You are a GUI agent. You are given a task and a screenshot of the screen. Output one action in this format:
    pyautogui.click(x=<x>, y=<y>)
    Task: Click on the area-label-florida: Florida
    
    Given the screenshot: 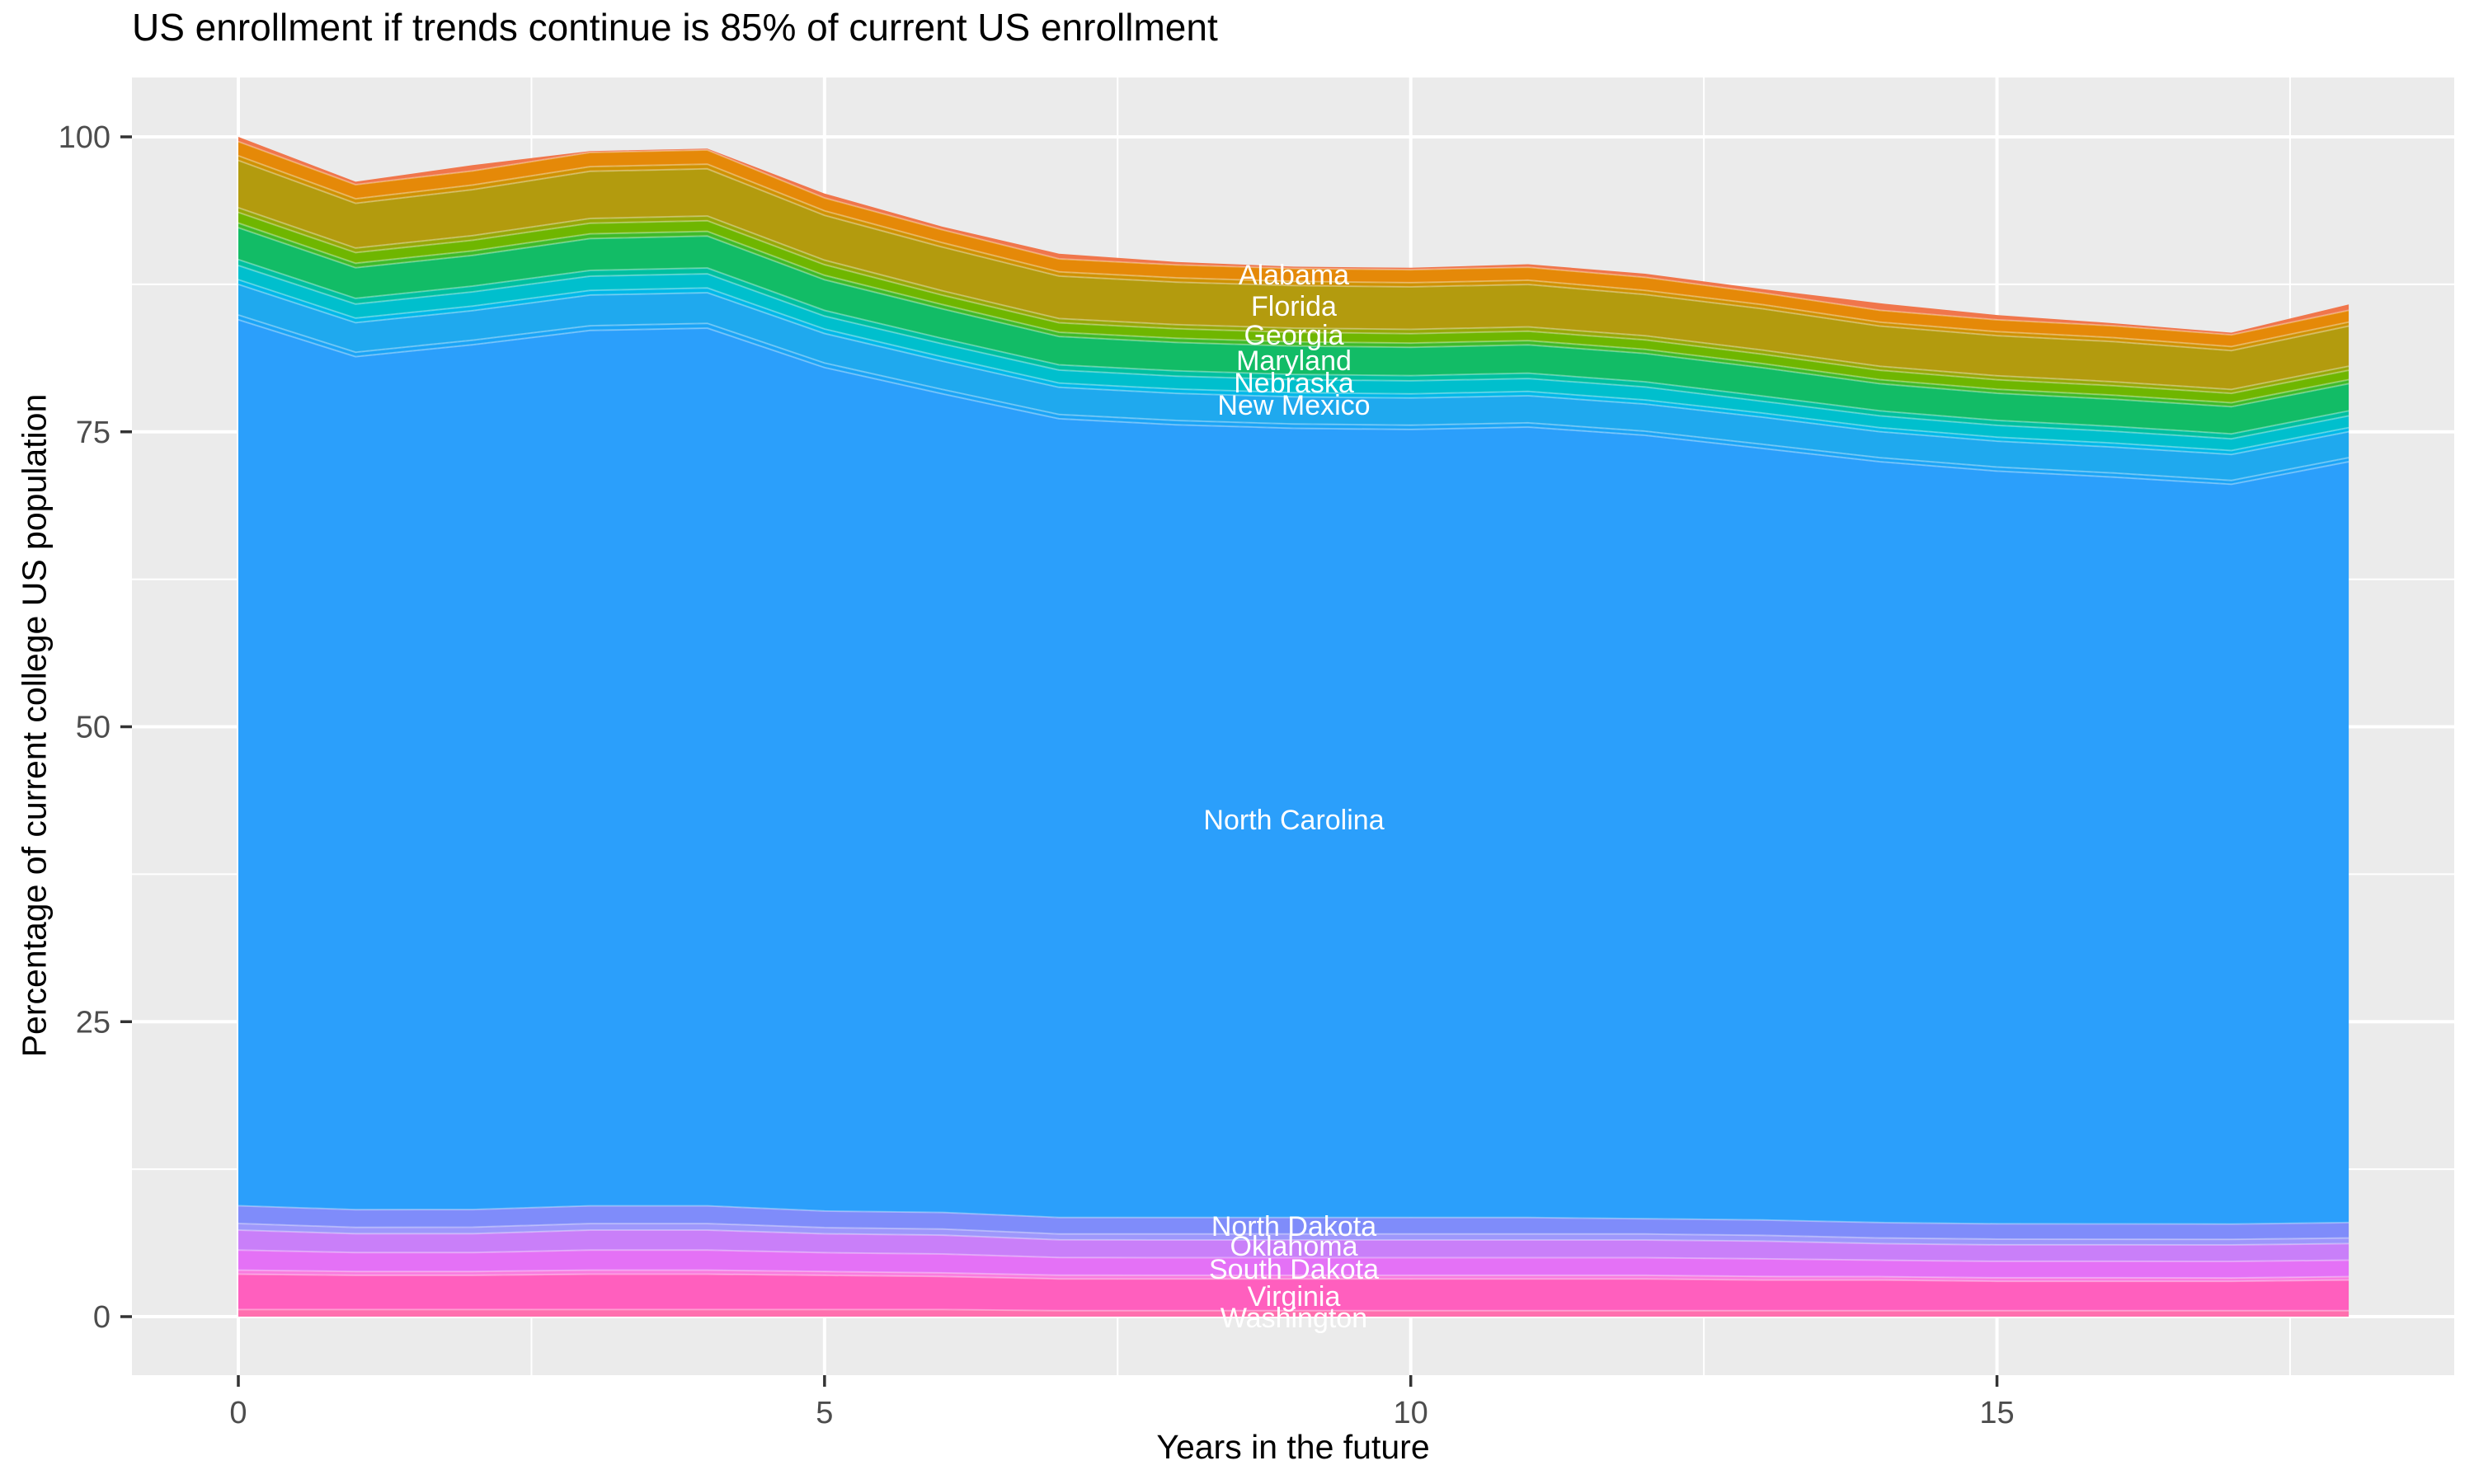 What is the action you would take?
    pyautogui.click(x=1294, y=306)
    